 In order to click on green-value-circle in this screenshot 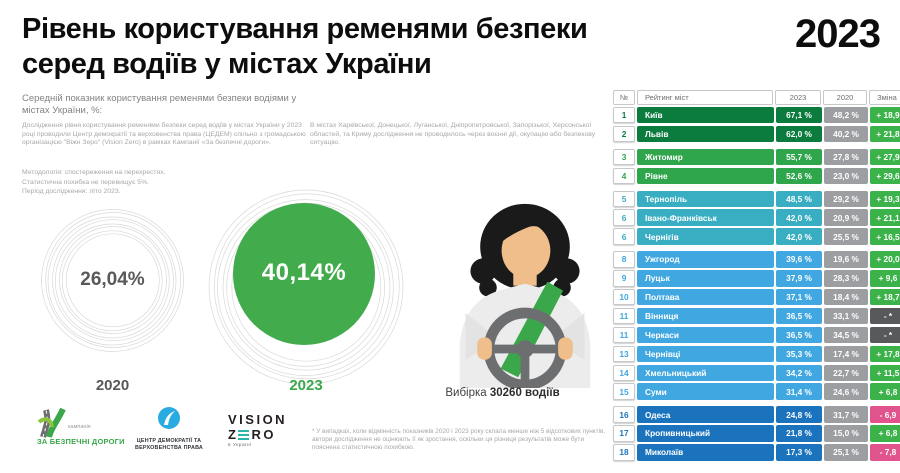, I will do `click(304, 274)`.